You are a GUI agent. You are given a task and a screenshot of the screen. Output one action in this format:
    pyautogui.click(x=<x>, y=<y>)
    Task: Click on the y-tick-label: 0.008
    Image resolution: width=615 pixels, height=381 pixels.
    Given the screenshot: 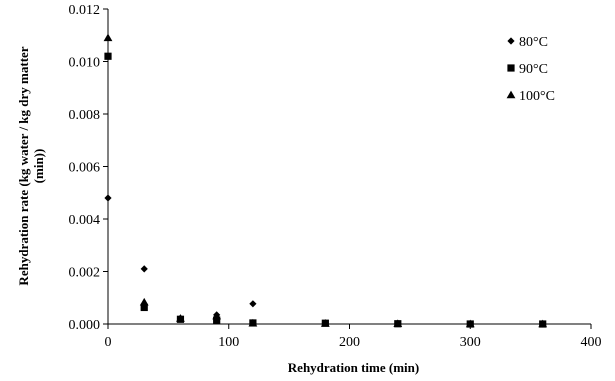 What is the action you would take?
    pyautogui.click(x=85, y=115)
    